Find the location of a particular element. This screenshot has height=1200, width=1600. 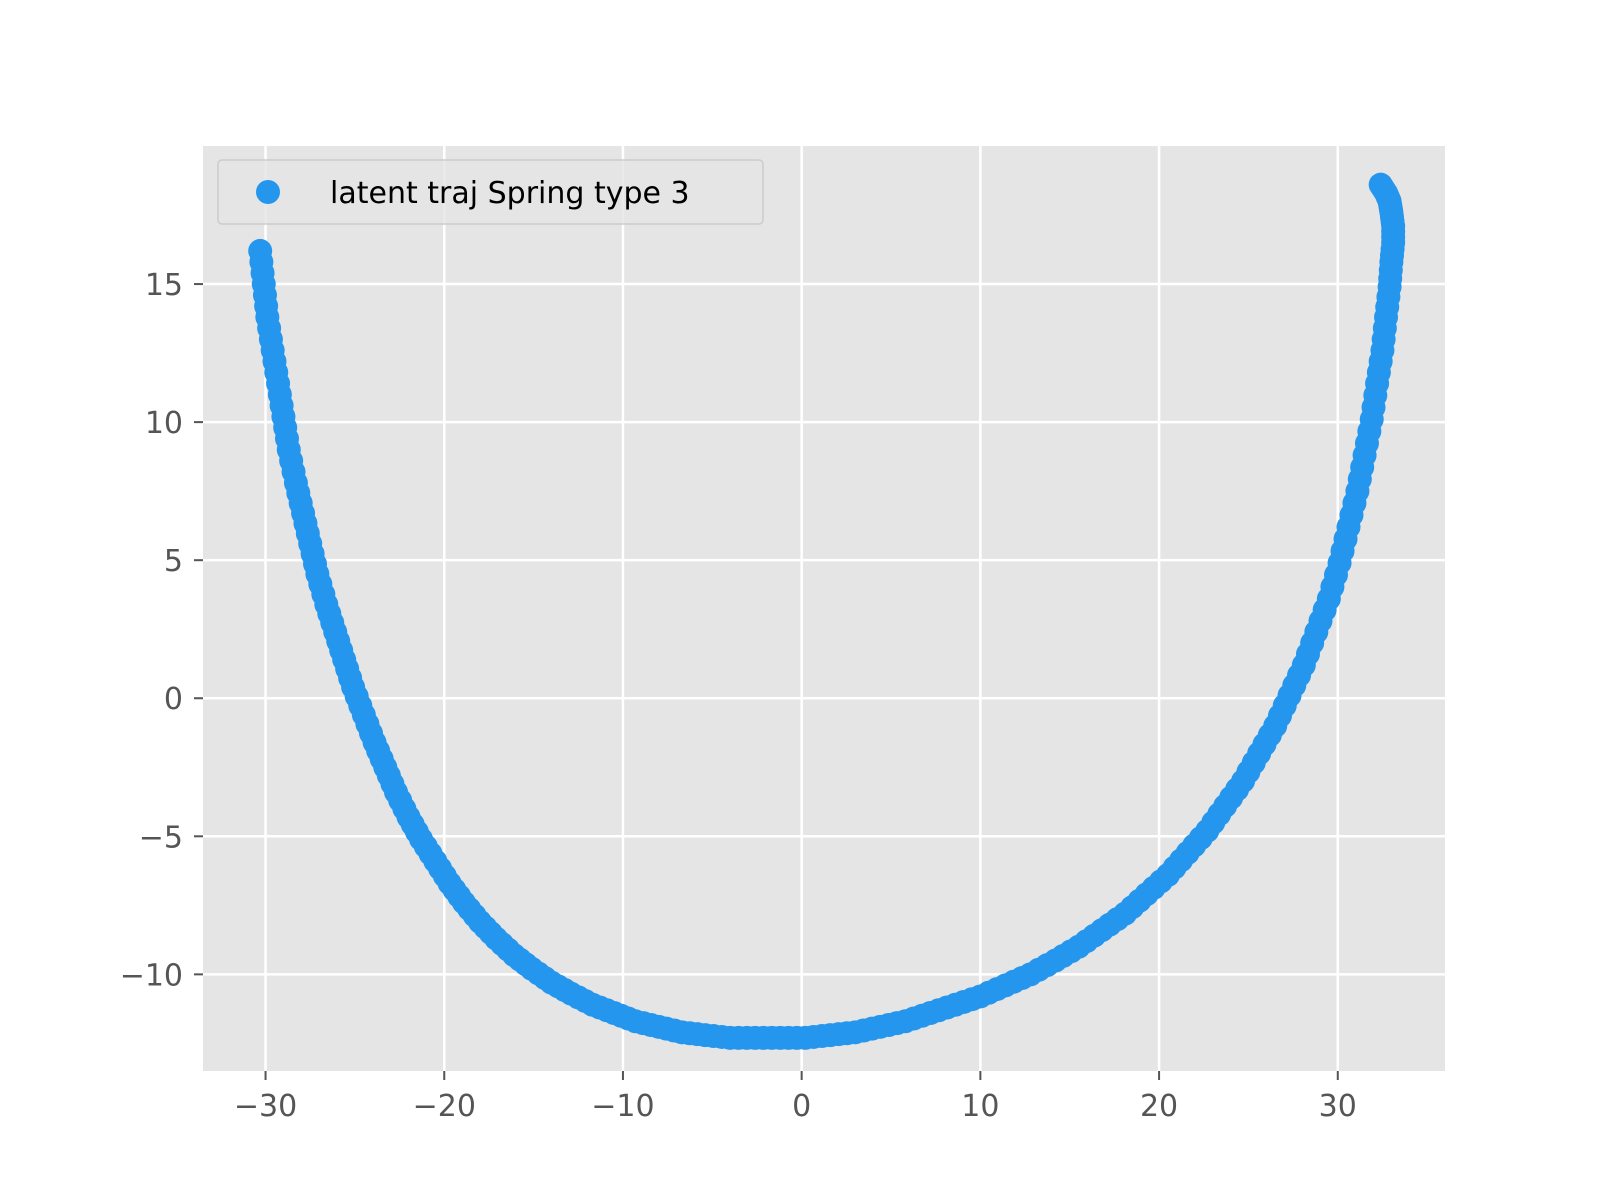

y-tick-label: 5 is located at coordinates (173, 561).